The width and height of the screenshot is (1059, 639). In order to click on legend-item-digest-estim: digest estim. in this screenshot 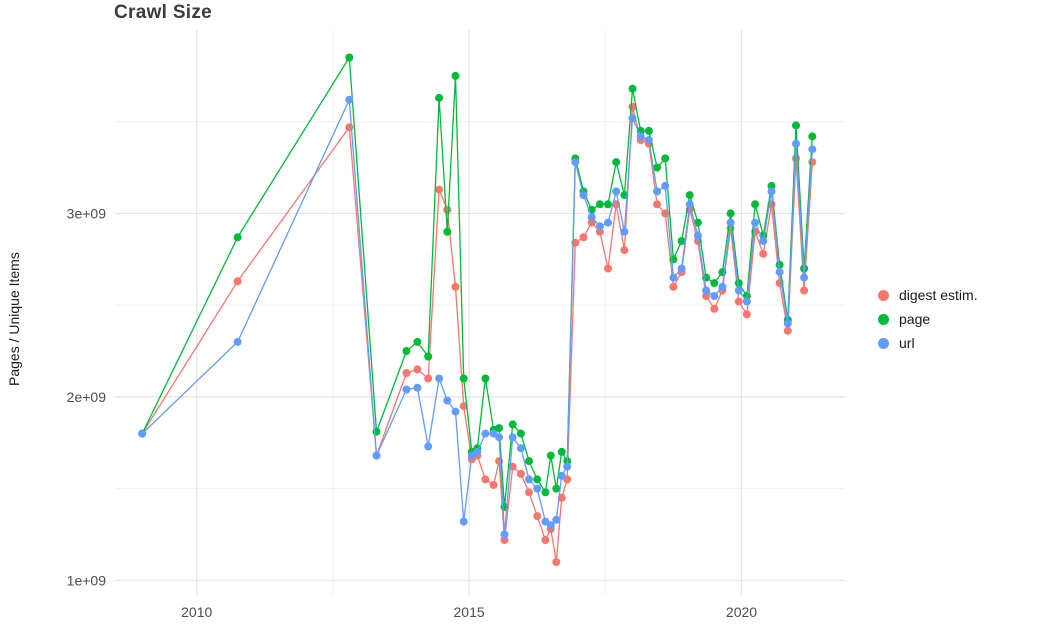, I will do `click(928, 295)`.